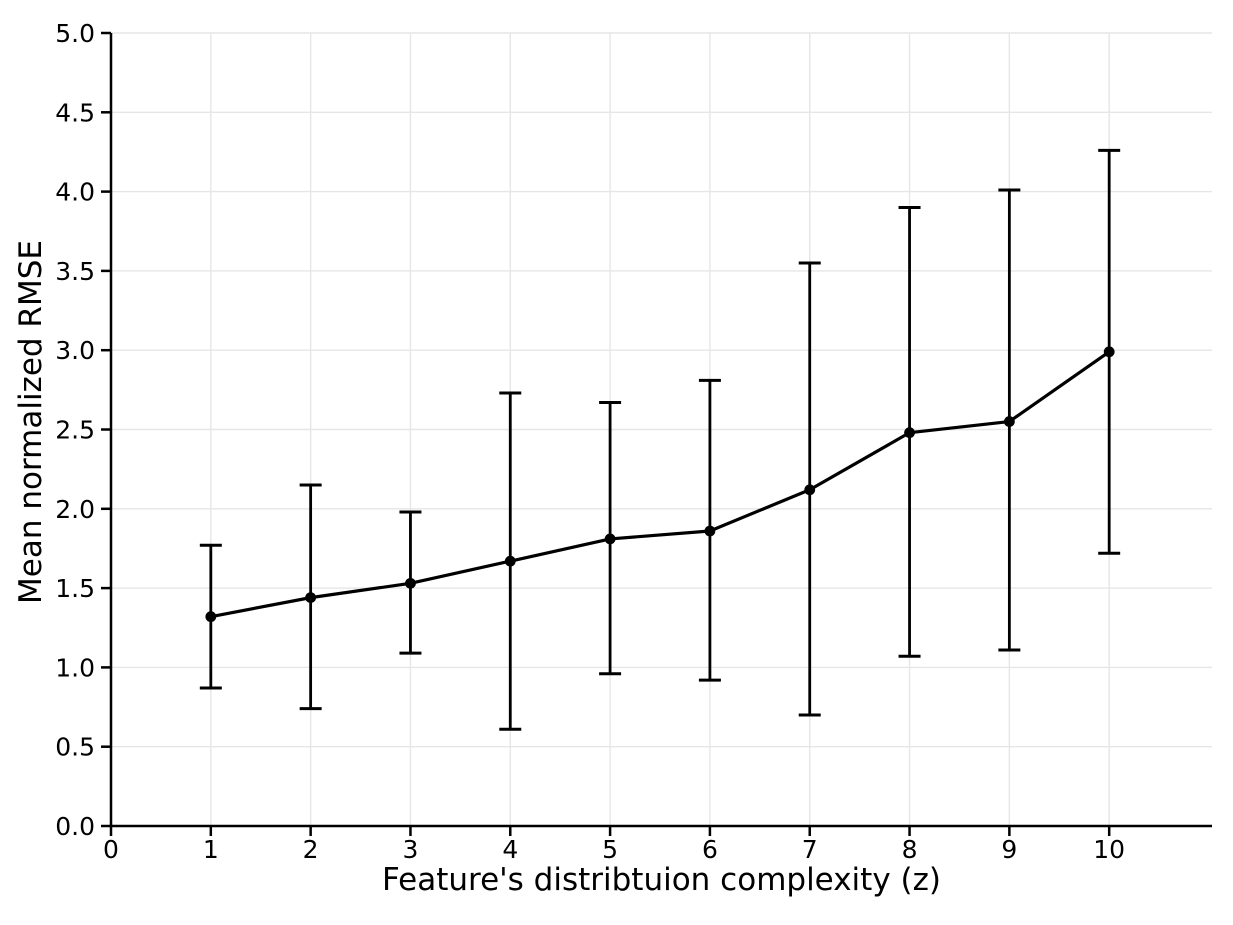 The width and height of the screenshot is (1233, 925). I want to click on y-tick-label: 2.5, so click(75, 430).